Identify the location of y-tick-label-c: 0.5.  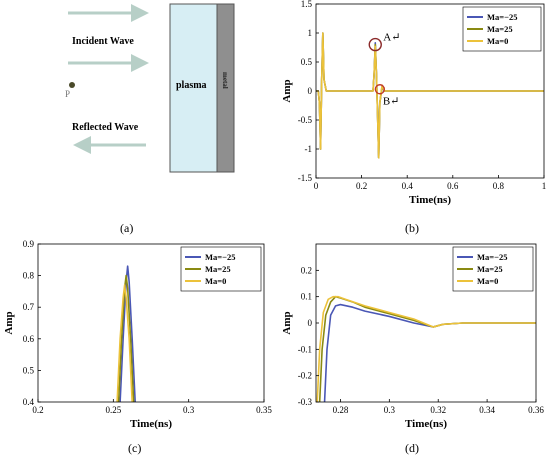
(29, 370).